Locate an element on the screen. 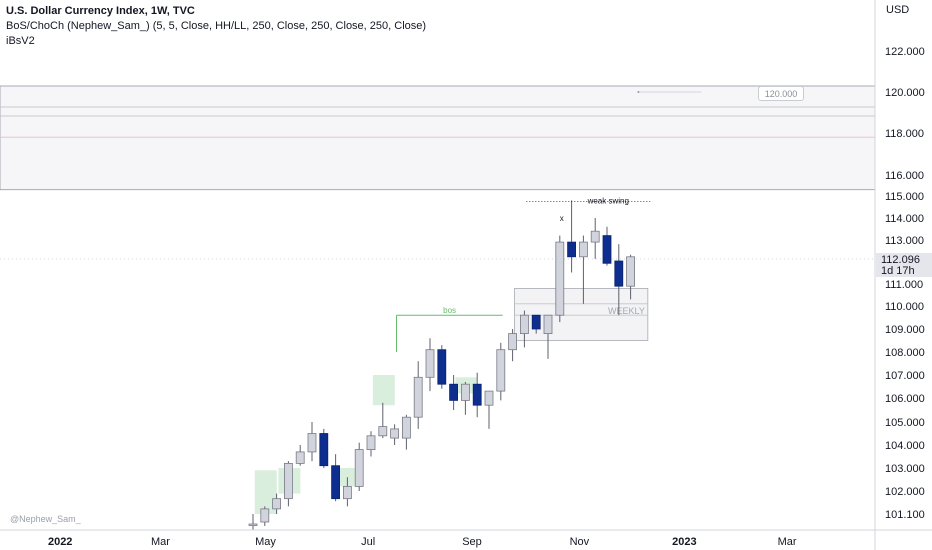  price-tick-label: 101.100 is located at coordinates (905, 515).